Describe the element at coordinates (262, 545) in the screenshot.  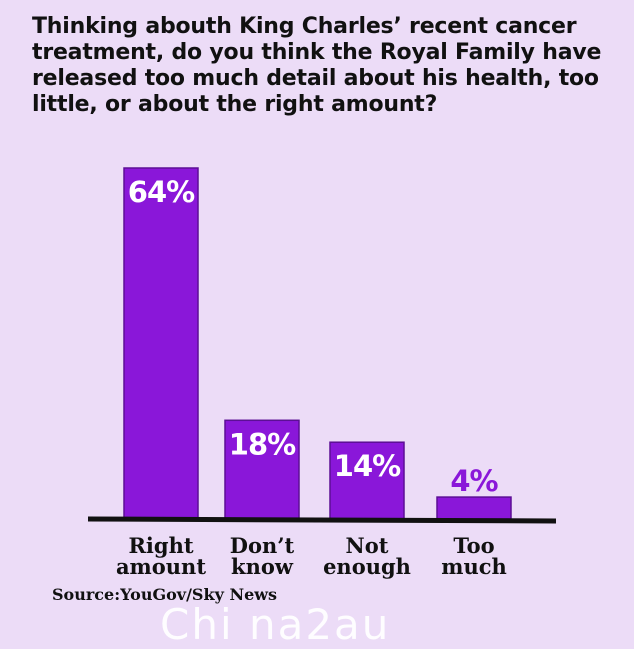
I see `x-tick-label: Don’t` at that location.